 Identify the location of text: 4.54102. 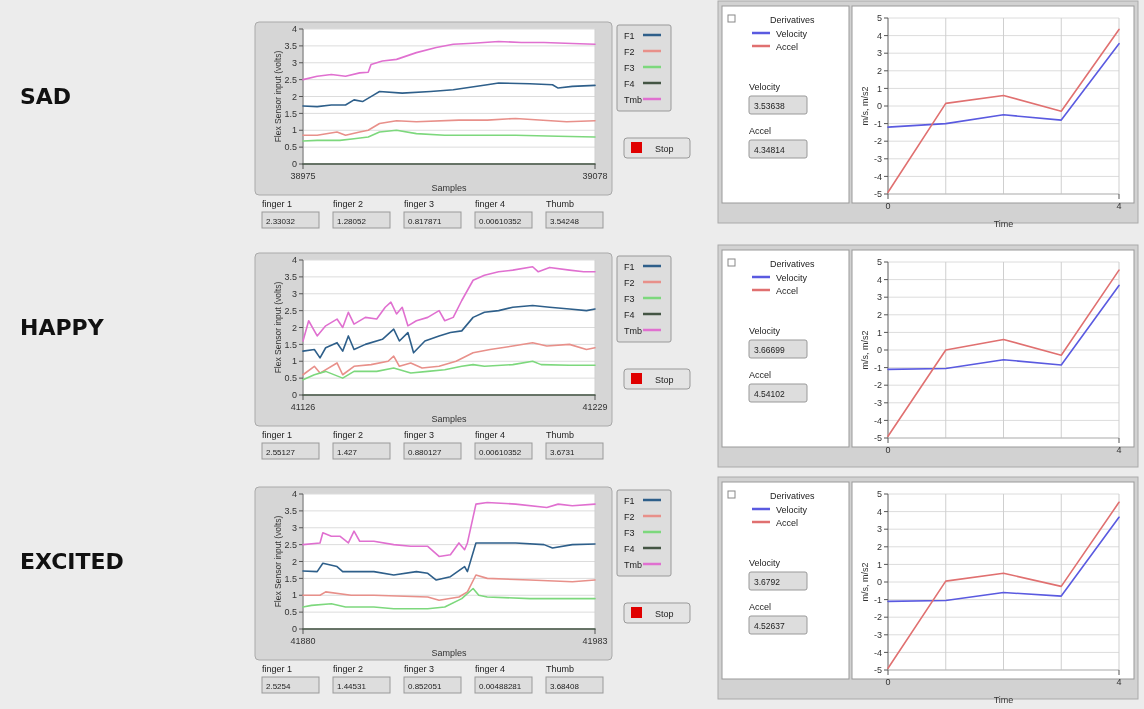
(769, 394).